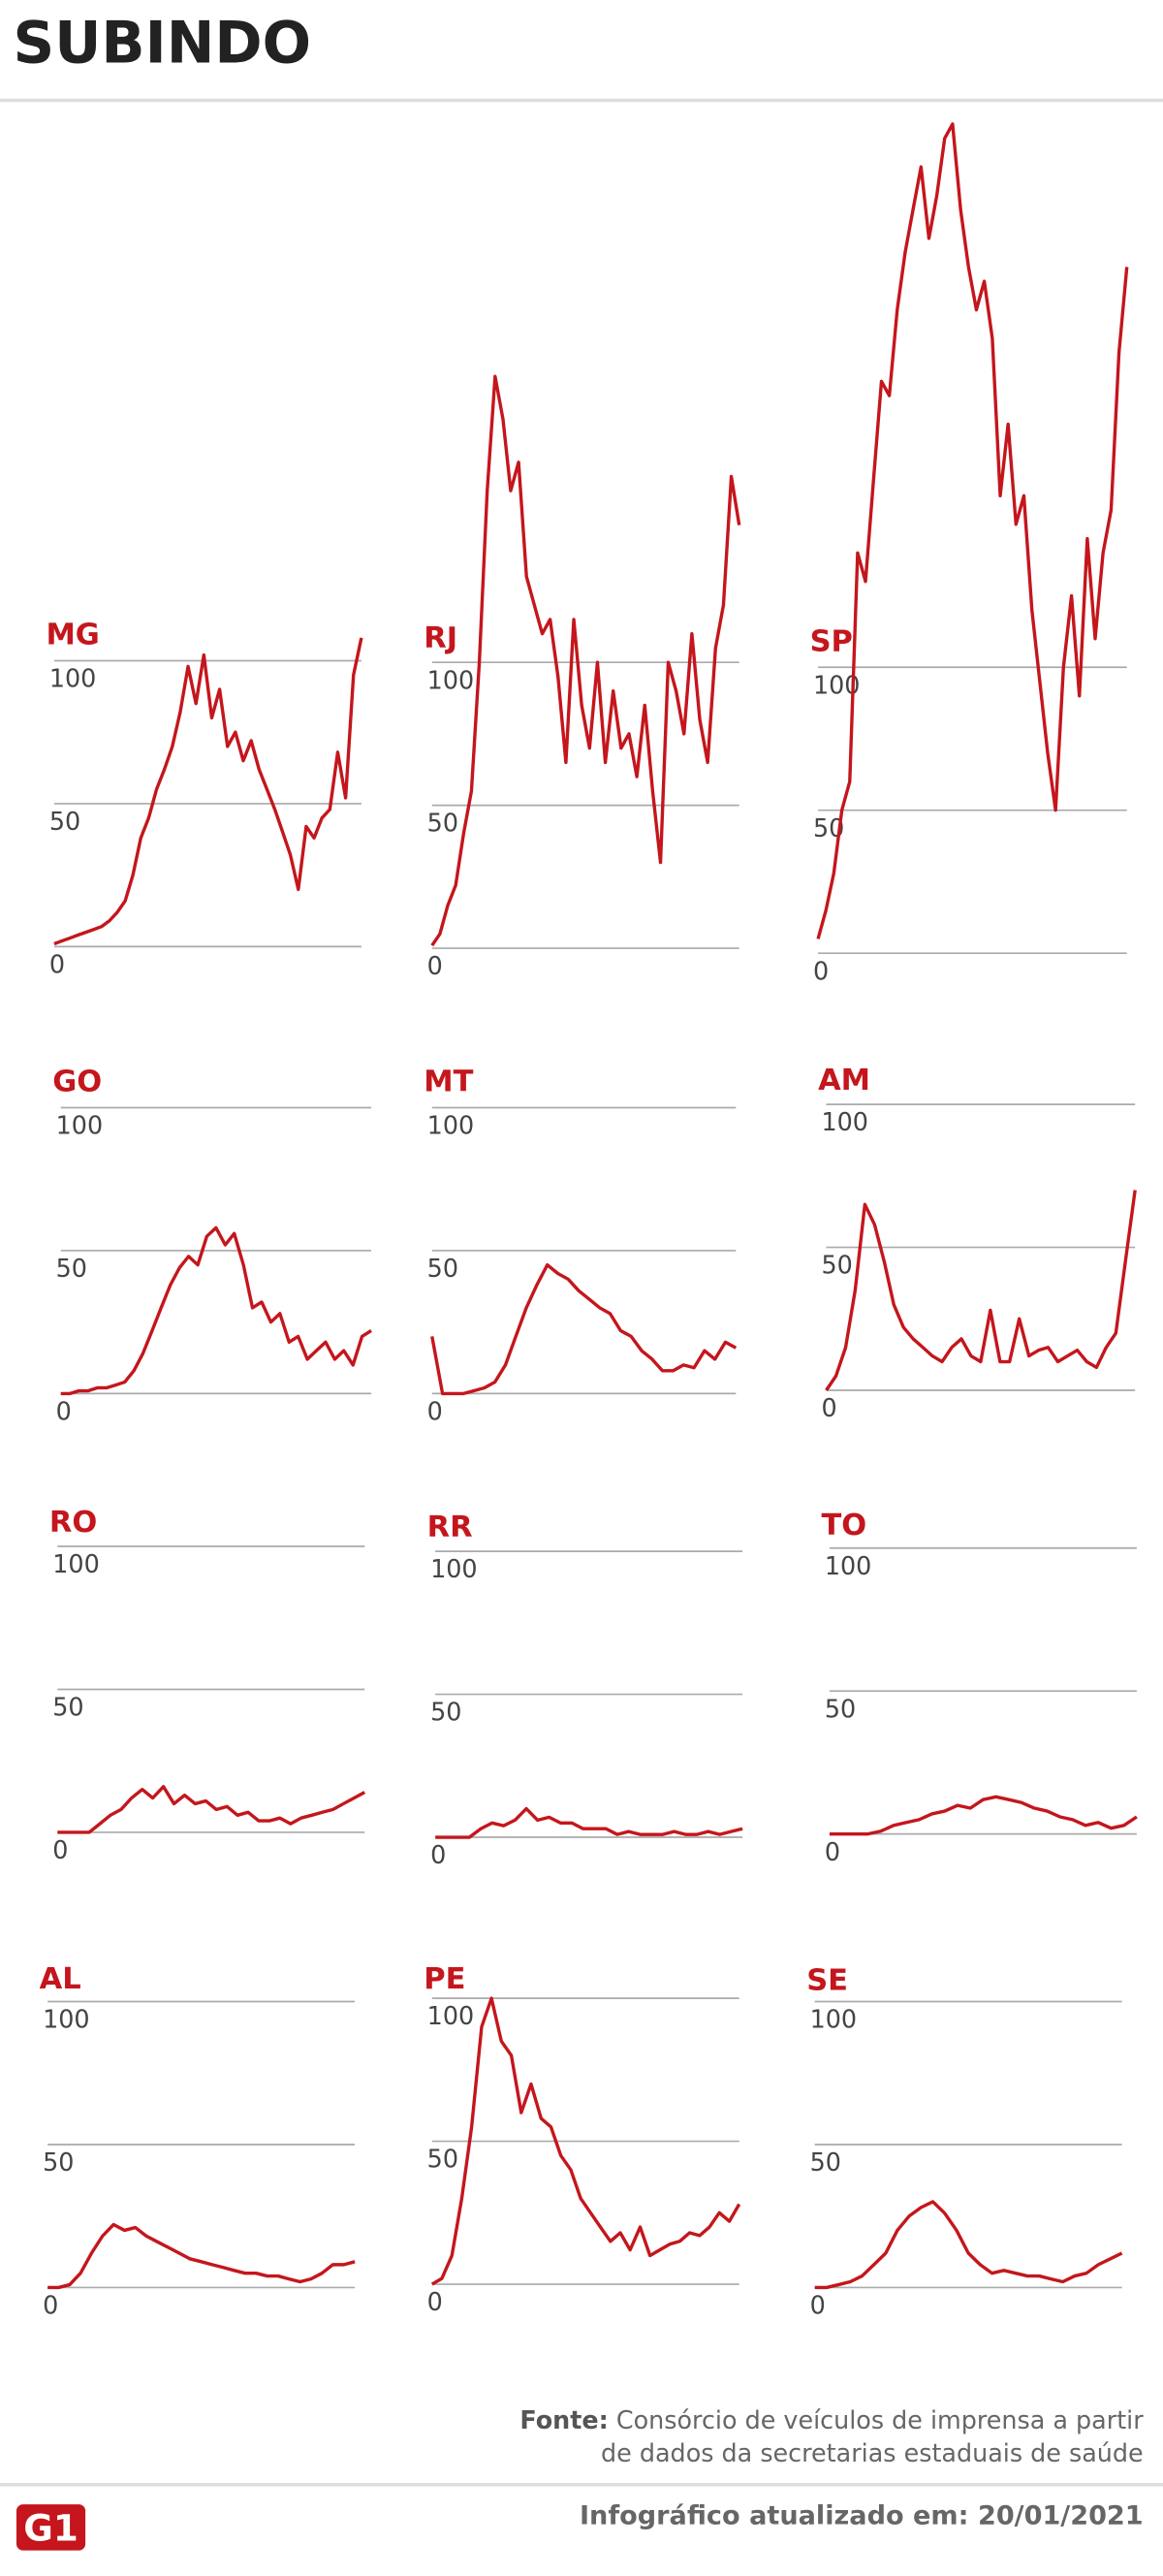  What do you see at coordinates (831, 641) in the screenshot?
I see `chart-title: SP` at bounding box center [831, 641].